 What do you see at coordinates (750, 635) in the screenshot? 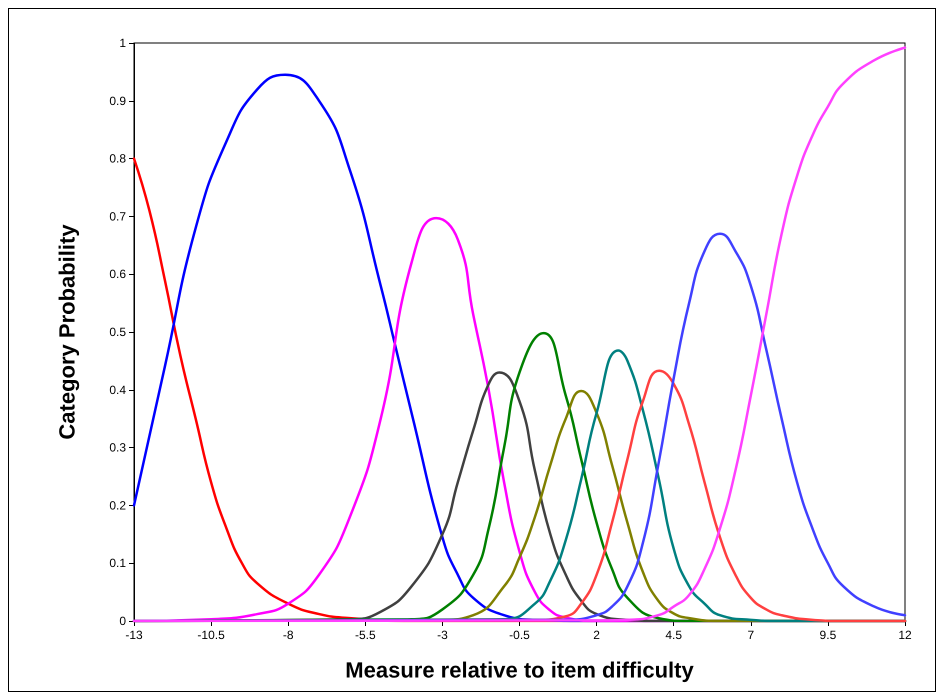
I see `x-tick-label: 7` at bounding box center [750, 635].